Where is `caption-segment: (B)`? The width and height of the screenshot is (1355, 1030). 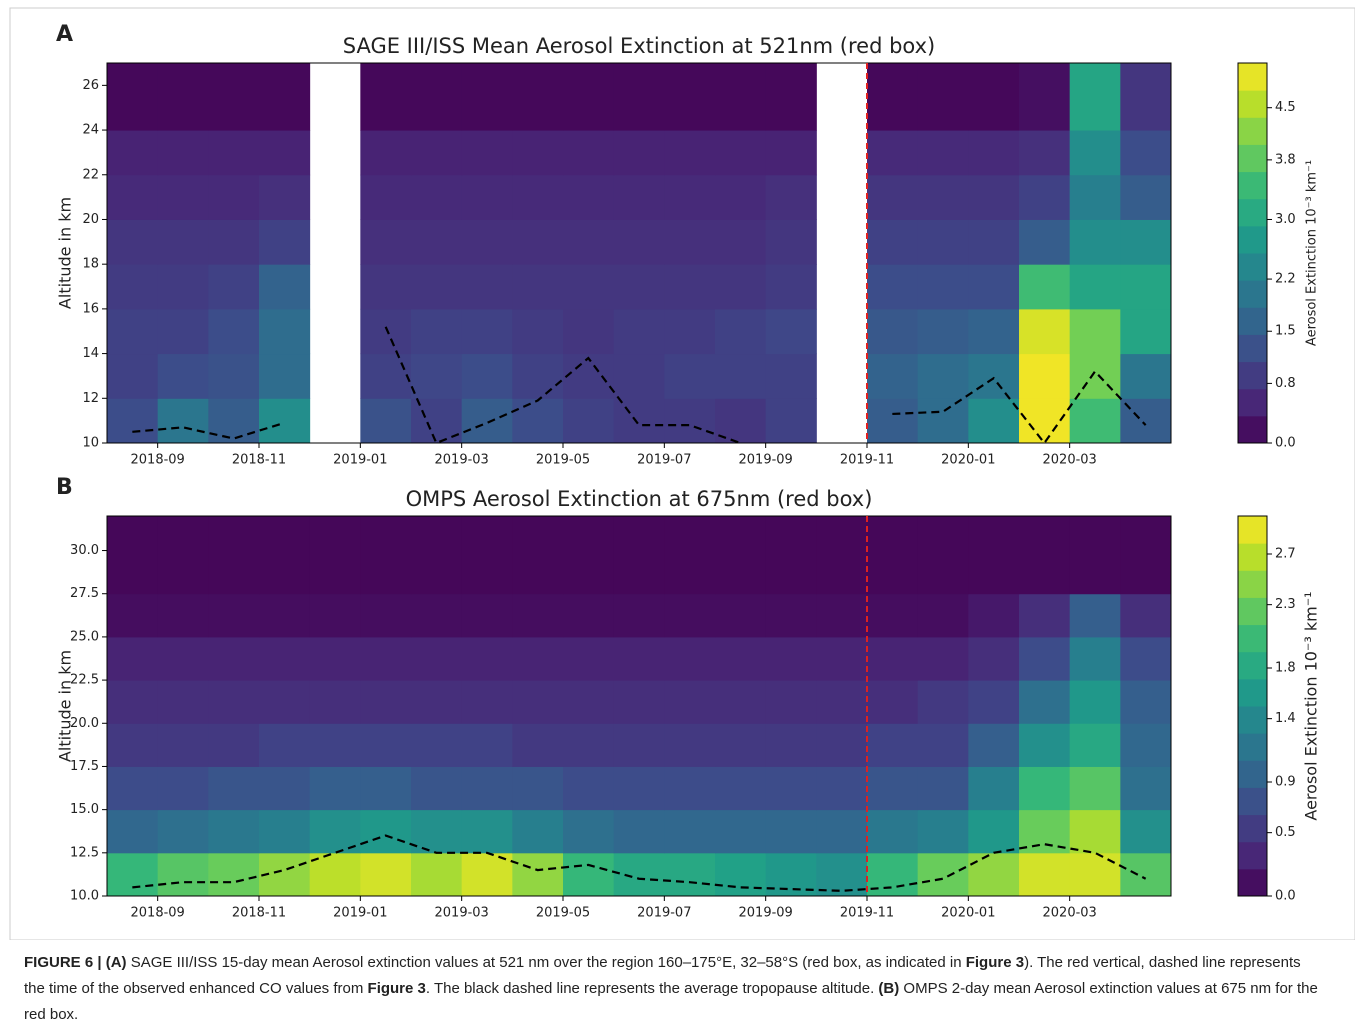
caption-segment: (B) is located at coordinates (889, 988).